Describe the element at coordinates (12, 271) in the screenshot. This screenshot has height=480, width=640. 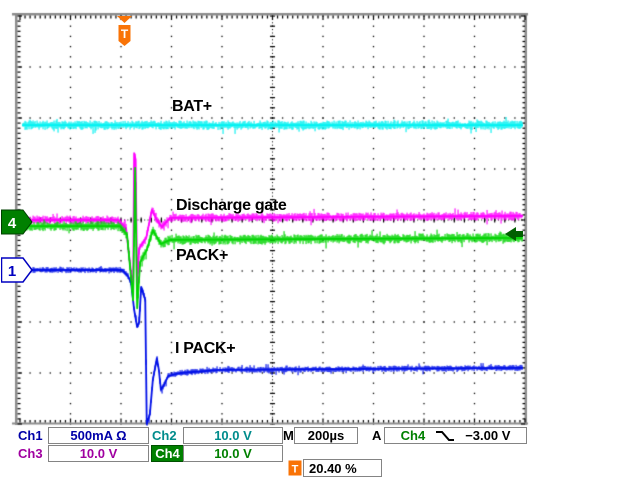
I see `svg-text: 1` at that location.